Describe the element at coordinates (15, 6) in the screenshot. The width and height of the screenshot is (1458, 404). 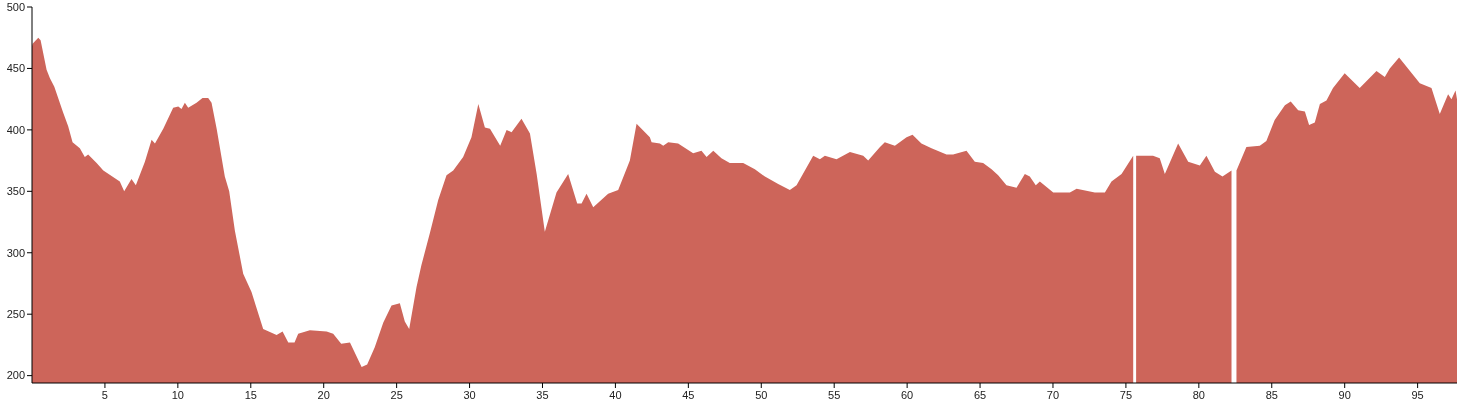
I see `y-tick-label: 500` at that location.